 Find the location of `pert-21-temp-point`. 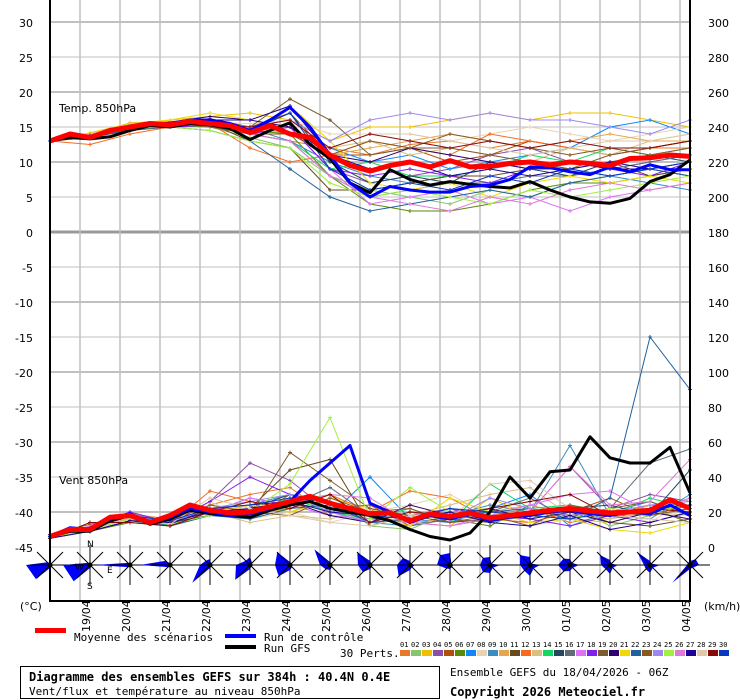

pert-21-temp-point is located at coordinates (650, 176).